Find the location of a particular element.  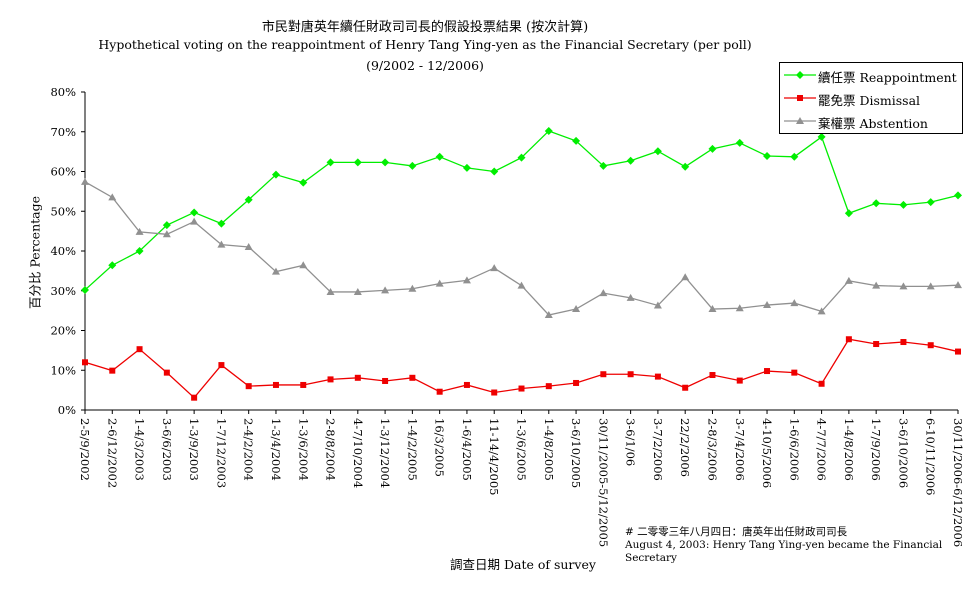

y-tick-label: 60% is located at coordinates (63, 172).